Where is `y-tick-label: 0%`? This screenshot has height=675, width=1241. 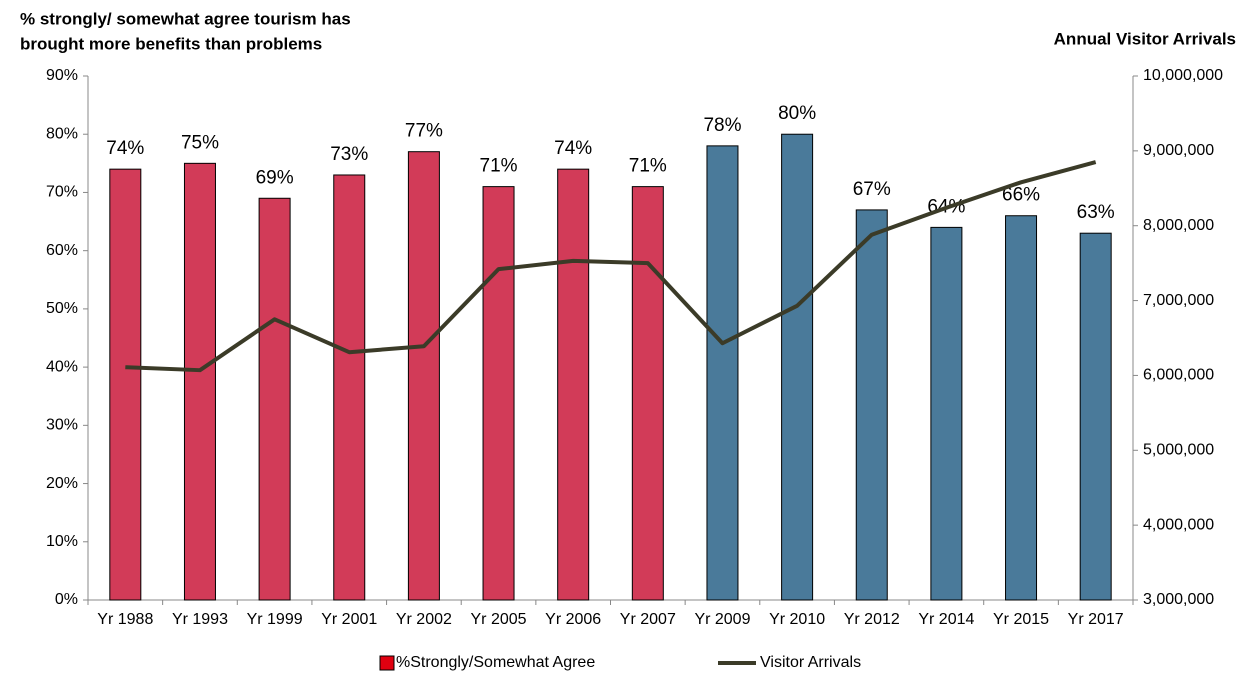 y-tick-label: 0% is located at coordinates (66, 599).